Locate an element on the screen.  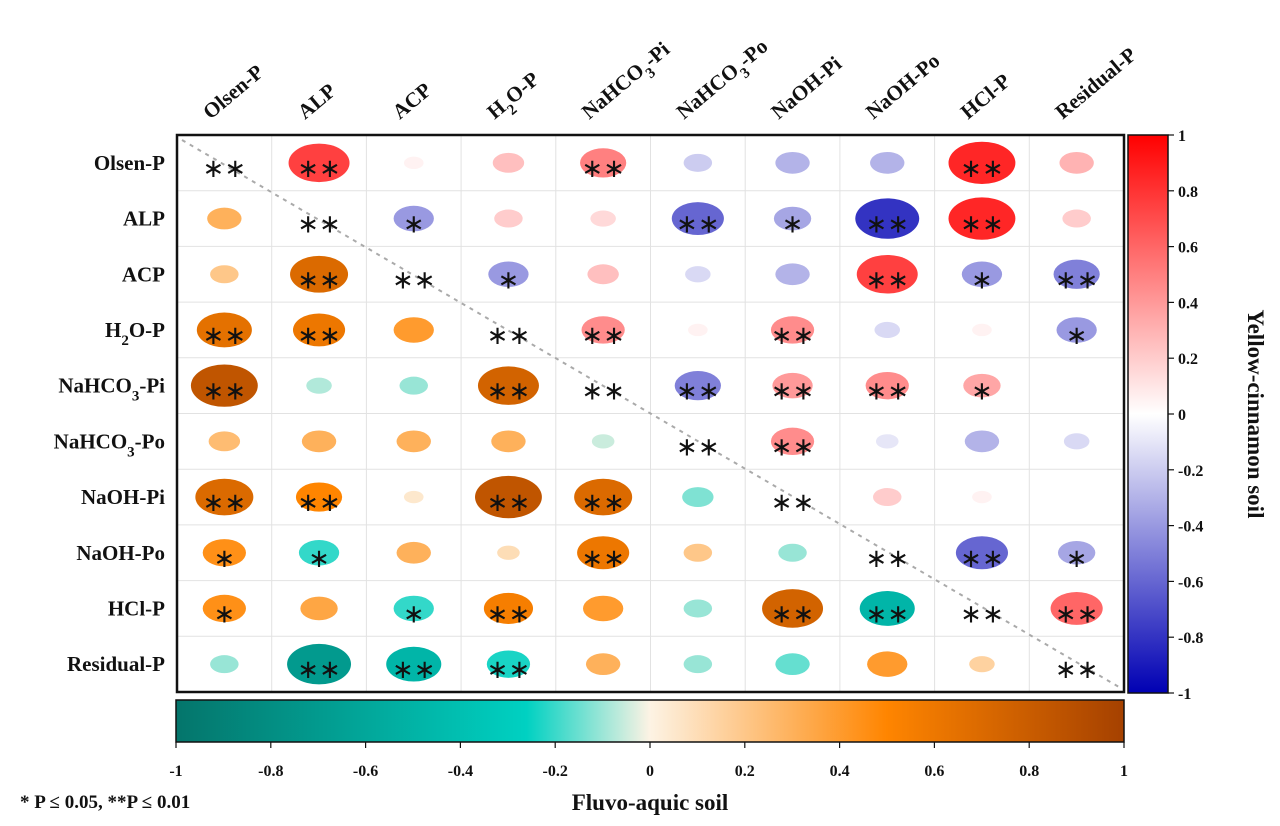
cell-naoh-pi-nahco3-pi-circle is located at coordinates (603, 497).